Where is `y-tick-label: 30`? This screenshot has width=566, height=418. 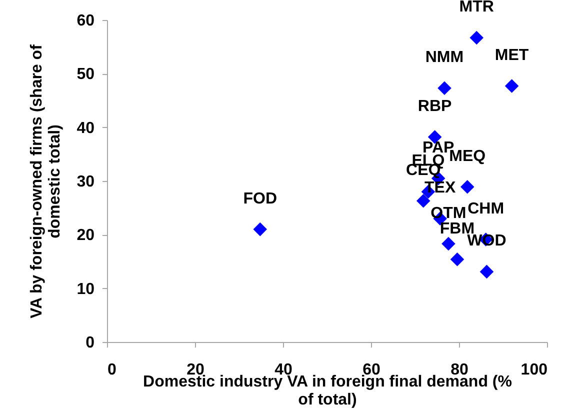 y-tick-label: 30 is located at coordinates (85, 182).